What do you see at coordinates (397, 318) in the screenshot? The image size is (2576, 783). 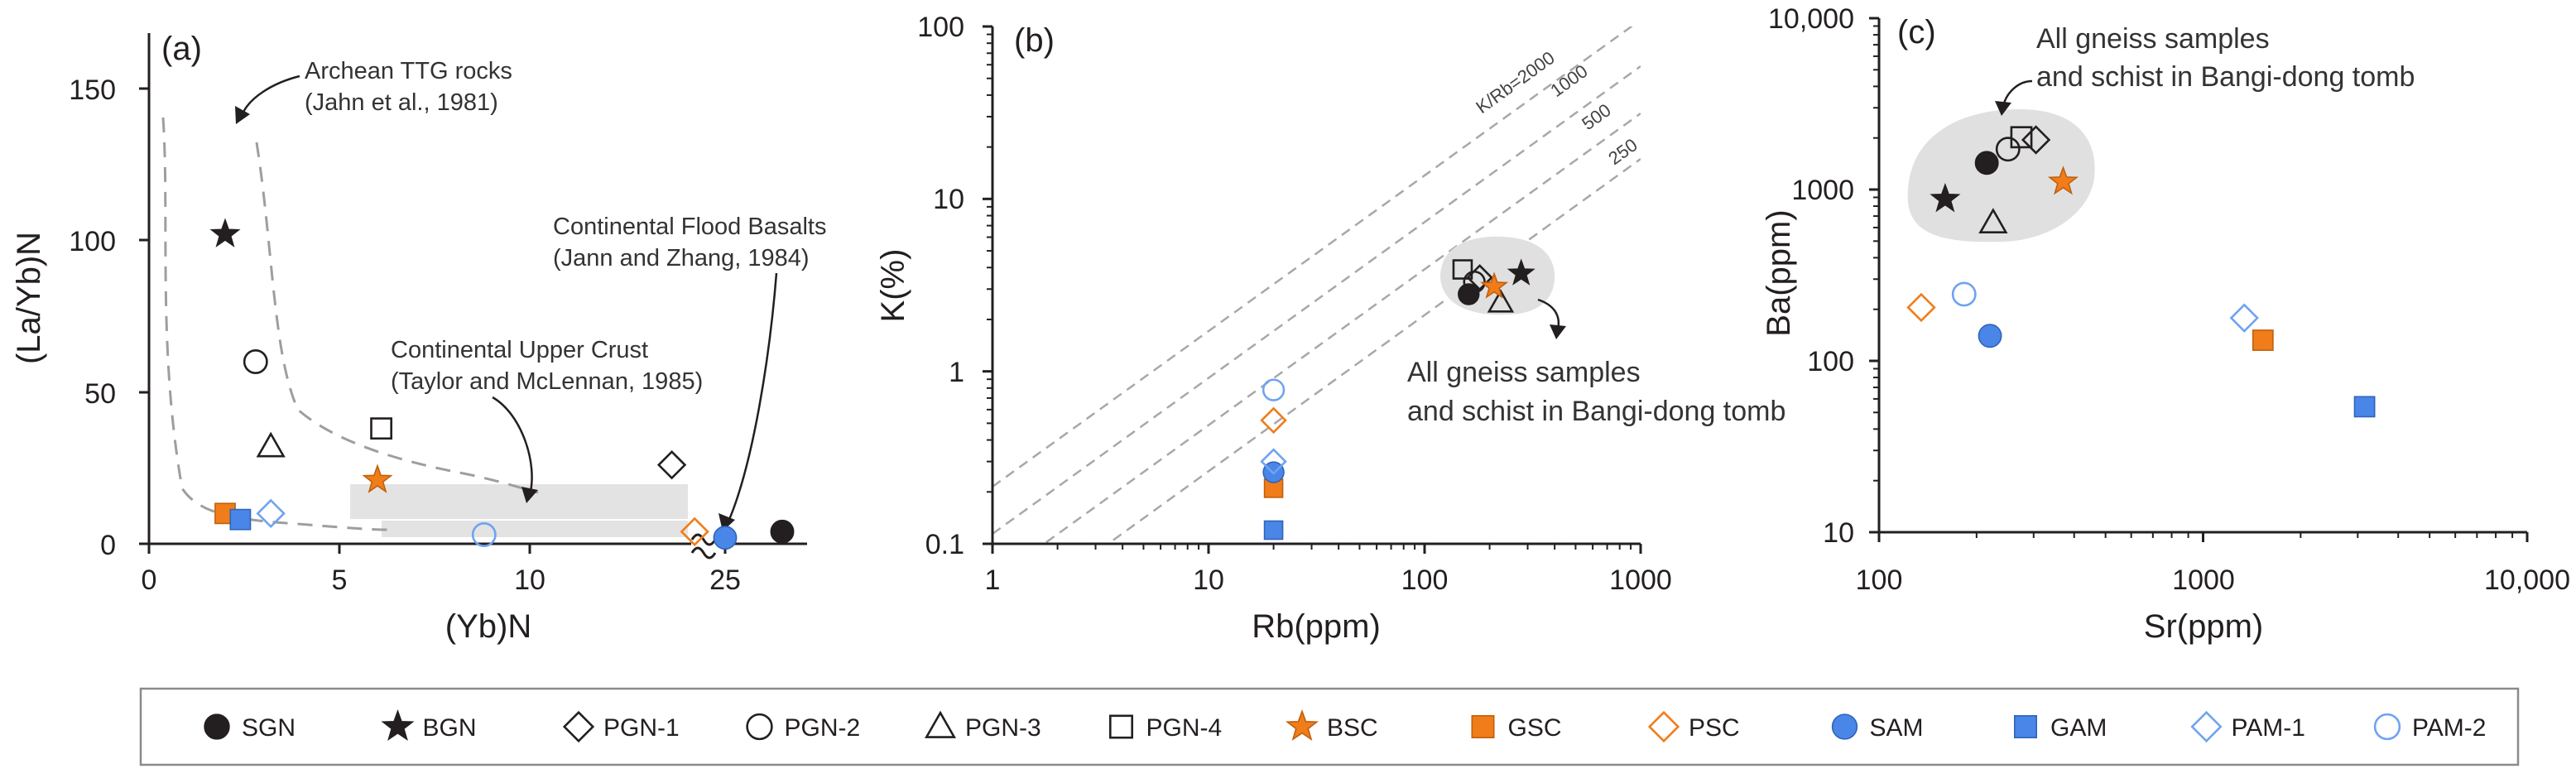 I see `ttg-envelope-inner` at bounding box center [397, 318].